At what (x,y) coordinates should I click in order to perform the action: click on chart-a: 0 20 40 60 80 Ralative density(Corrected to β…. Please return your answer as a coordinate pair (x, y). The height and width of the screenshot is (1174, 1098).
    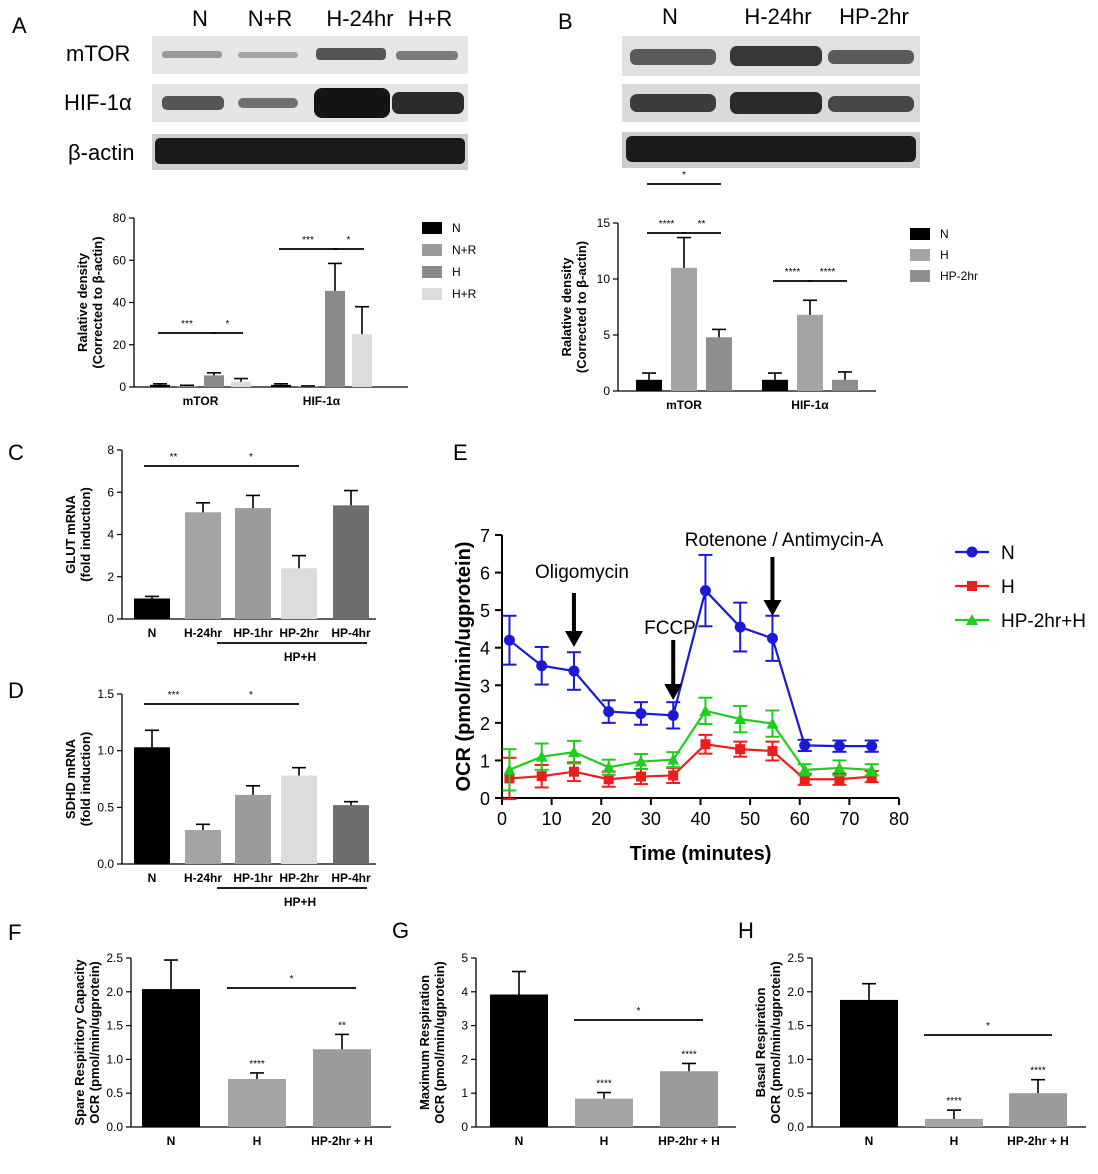
    Looking at the image, I should click on (276, 309).